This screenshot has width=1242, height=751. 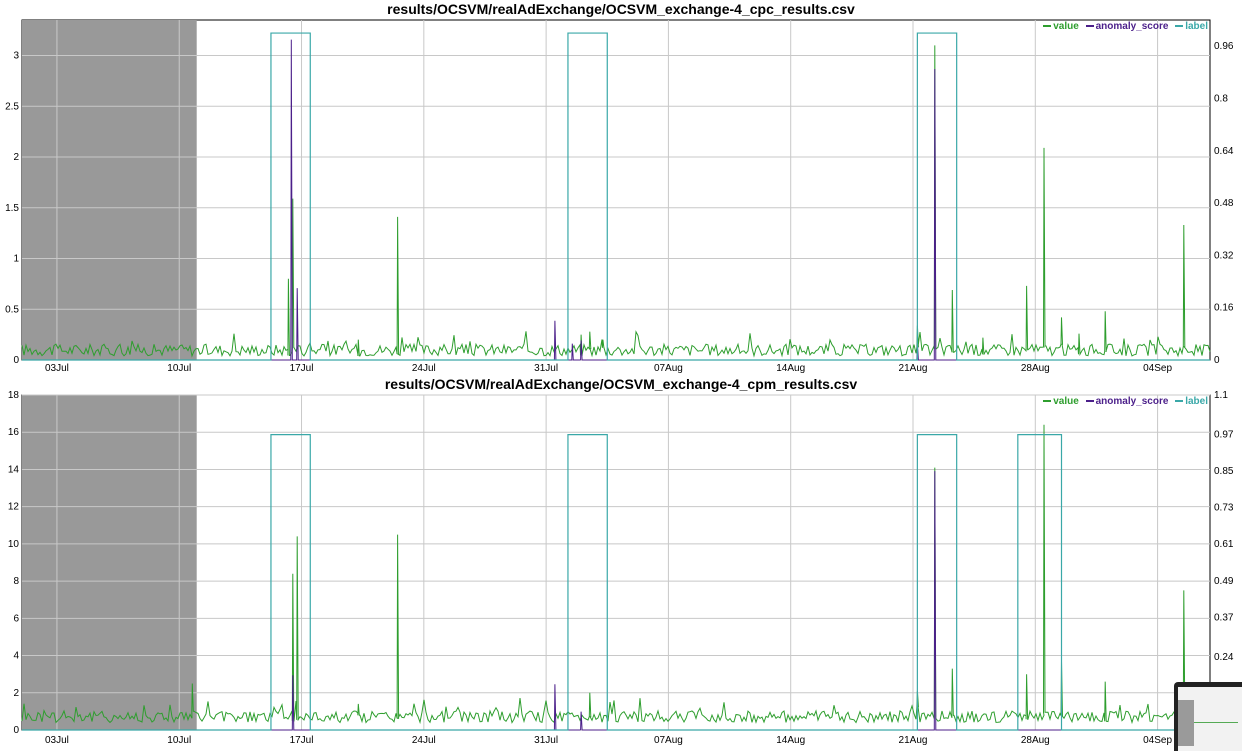 I want to click on y-left-tick-label: 1, so click(x=16, y=259).